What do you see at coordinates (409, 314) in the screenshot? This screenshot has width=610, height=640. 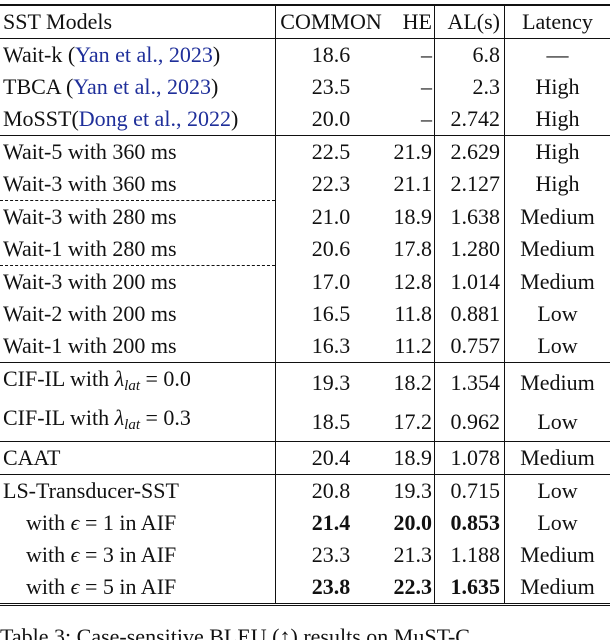 I see `value-cell: 11.8` at bounding box center [409, 314].